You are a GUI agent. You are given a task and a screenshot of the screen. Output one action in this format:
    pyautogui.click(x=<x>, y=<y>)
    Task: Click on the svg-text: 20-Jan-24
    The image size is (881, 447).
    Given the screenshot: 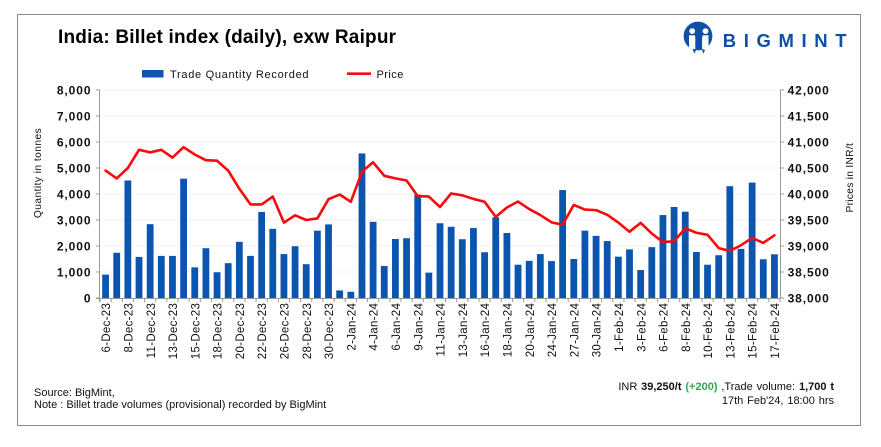 What is the action you would take?
    pyautogui.click(x=531, y=329)
    